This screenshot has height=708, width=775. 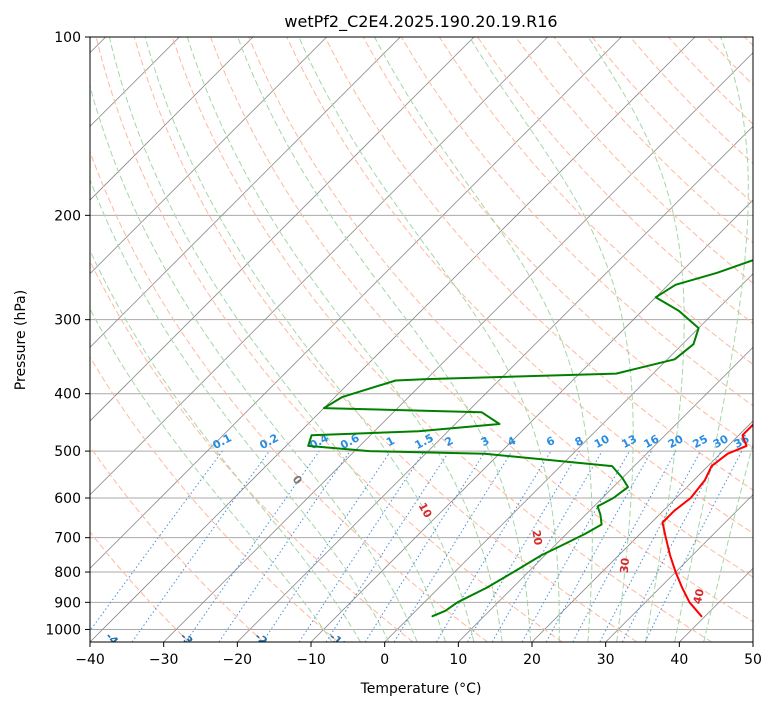 What do you see at coordinates (700, 441) in the screenshot?
I see `mixing-ratio-label: 25` at bounding box center [700, 441].